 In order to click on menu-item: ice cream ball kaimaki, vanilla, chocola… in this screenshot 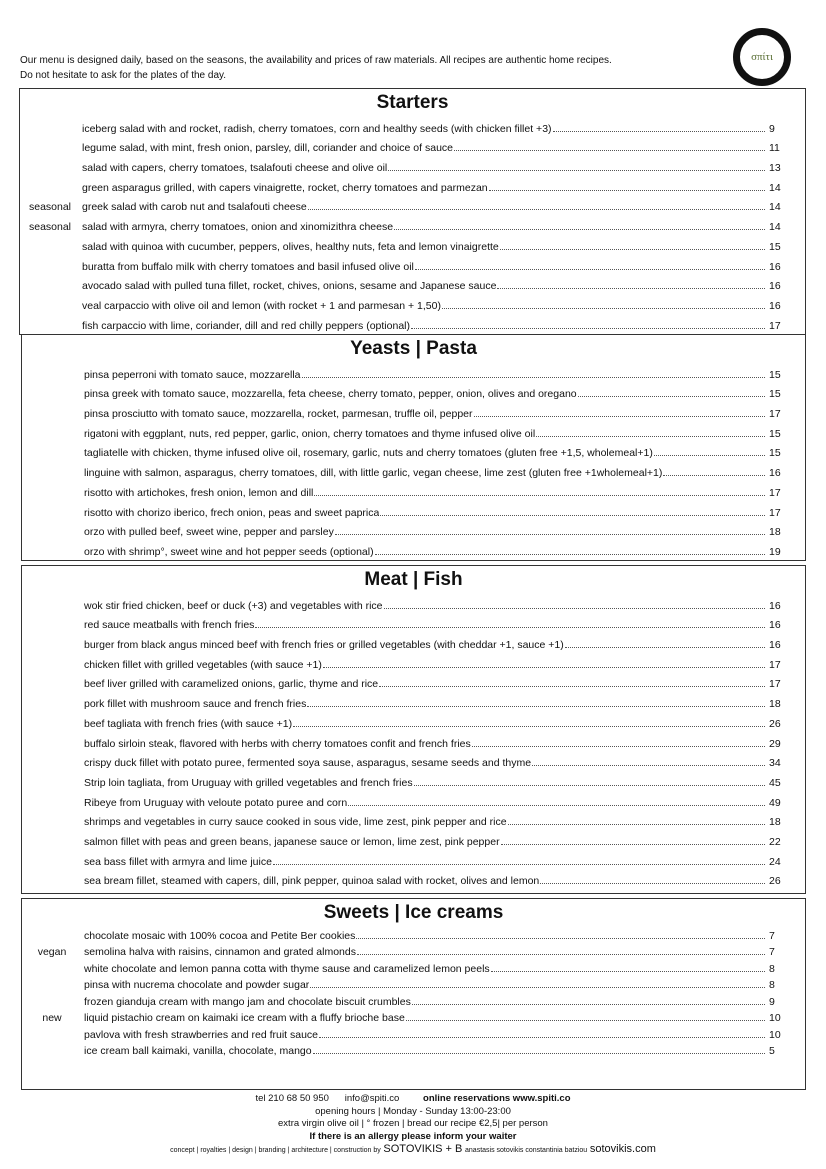, I will do `click(413, 1049)`.